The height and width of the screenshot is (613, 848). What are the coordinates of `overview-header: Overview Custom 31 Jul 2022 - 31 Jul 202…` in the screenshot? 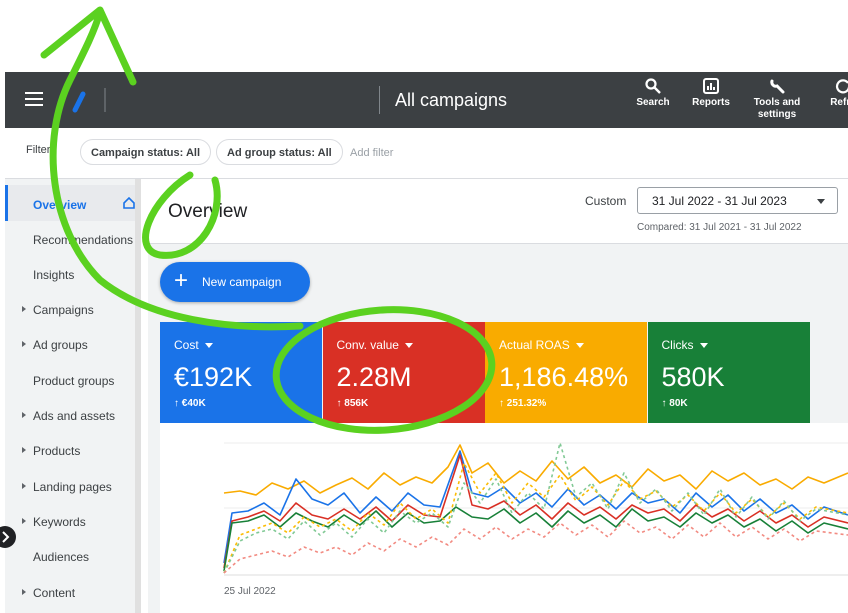 It's located at (498, 211).